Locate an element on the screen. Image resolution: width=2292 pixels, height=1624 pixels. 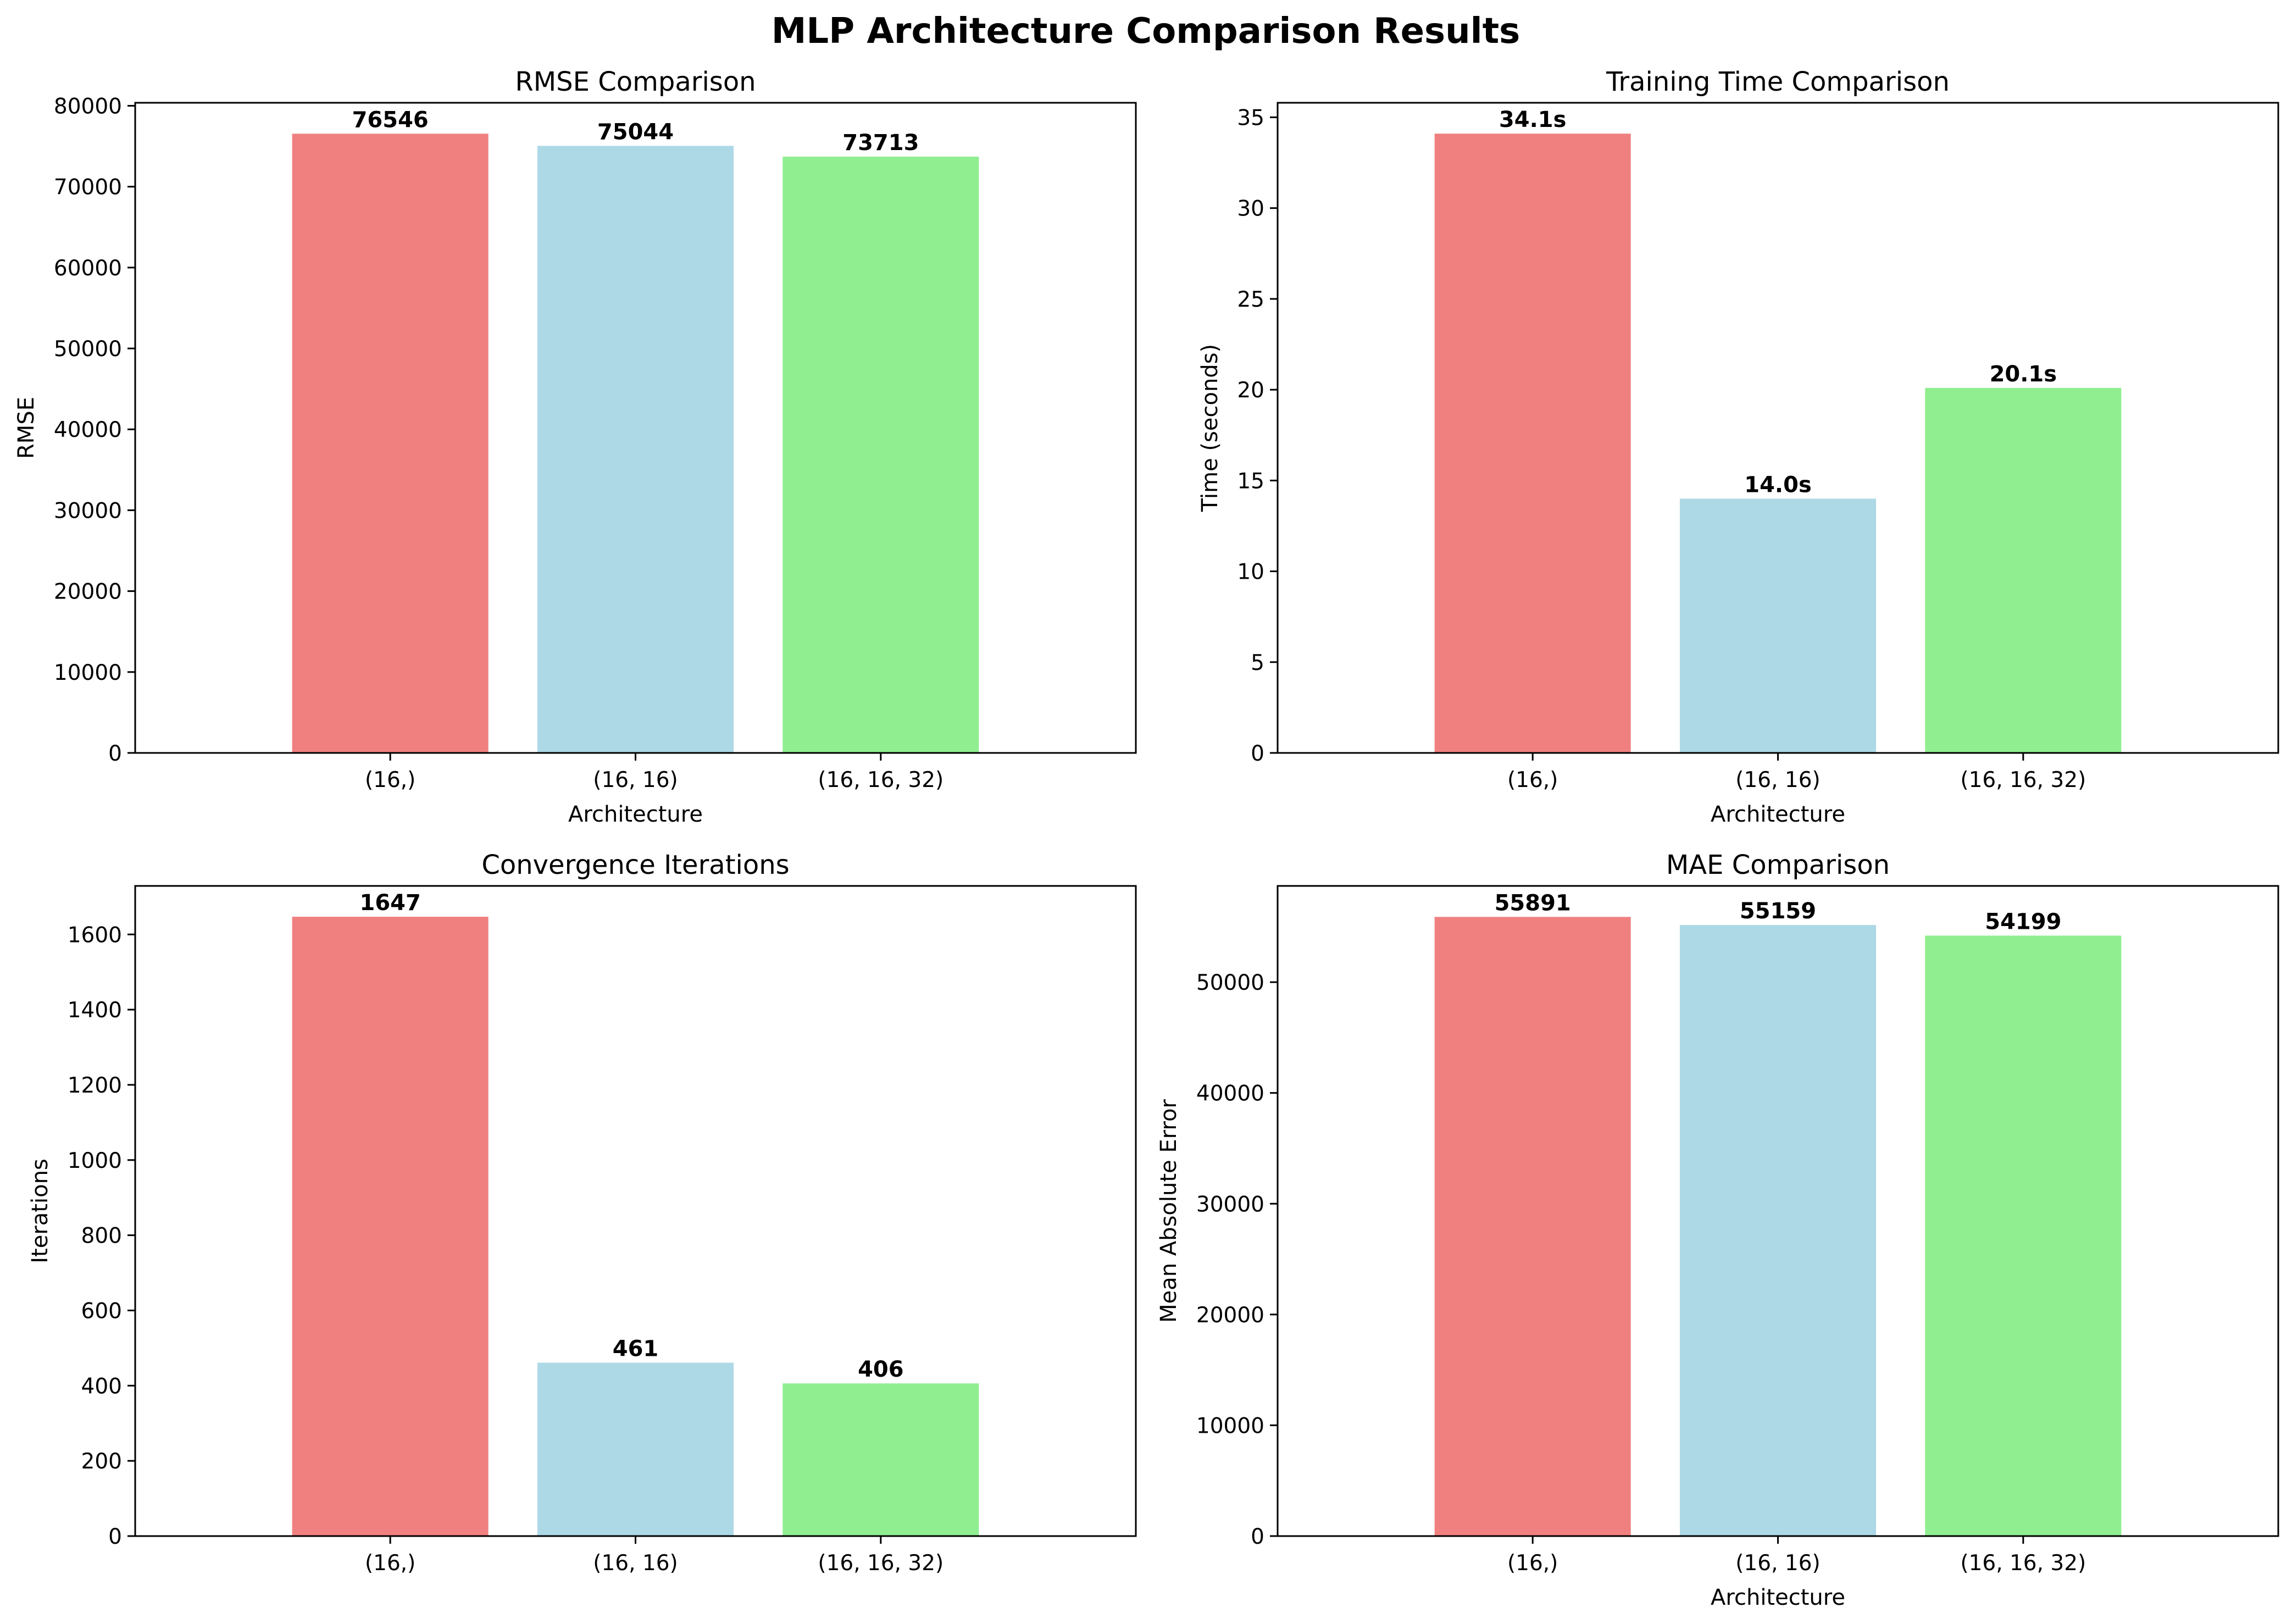
data-label-2: 14.0s is located at coordinates (1778, 484).